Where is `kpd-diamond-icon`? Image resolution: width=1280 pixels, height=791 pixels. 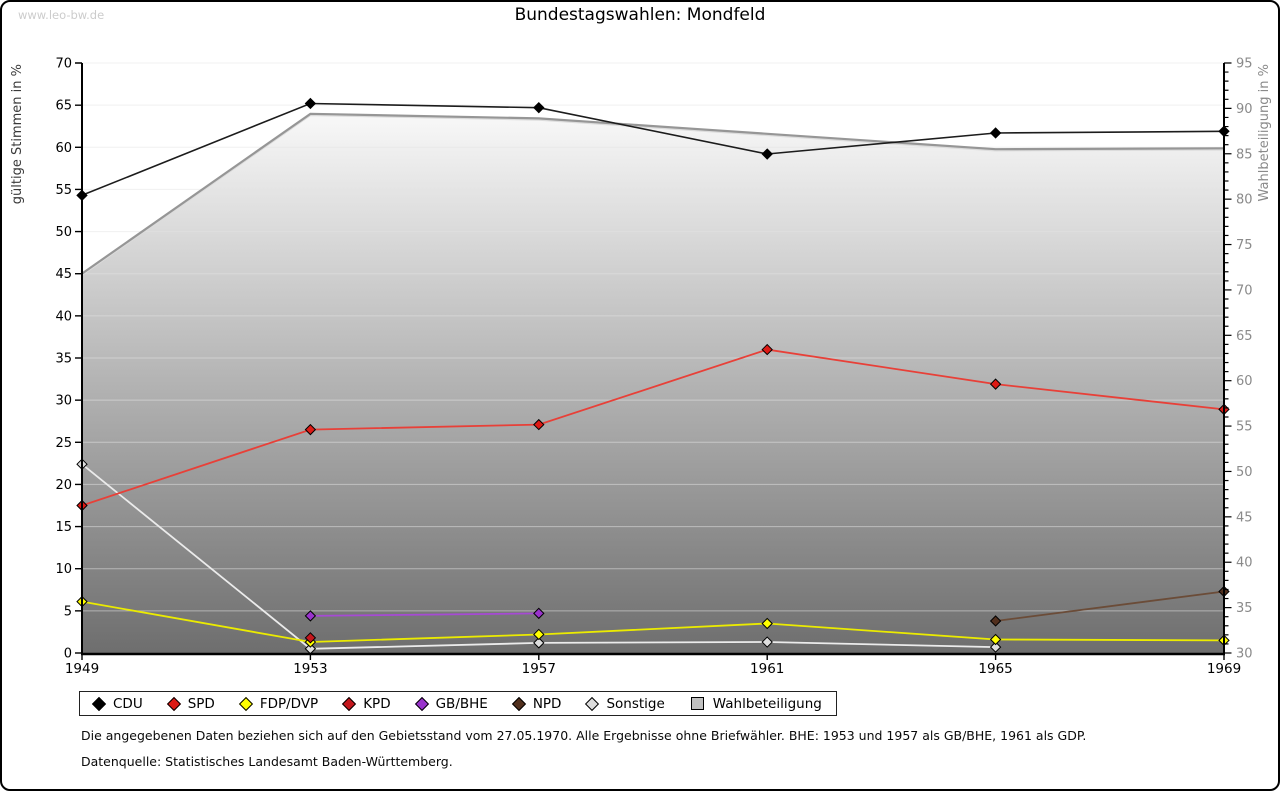
kpd-diamond-icon is located at coordinates (349, 703).